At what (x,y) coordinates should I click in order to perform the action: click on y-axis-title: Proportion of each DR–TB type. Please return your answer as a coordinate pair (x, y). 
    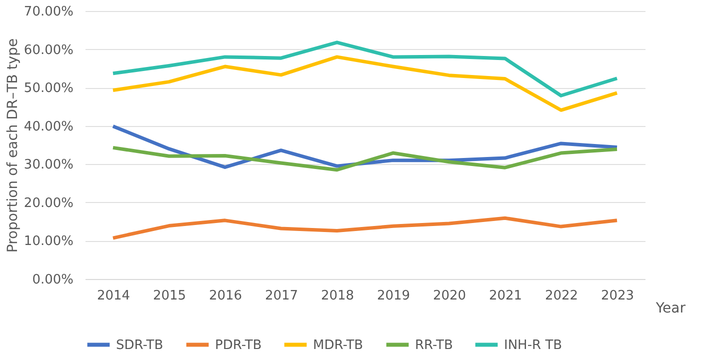
    Looking at the image, I should click on (12, 145).